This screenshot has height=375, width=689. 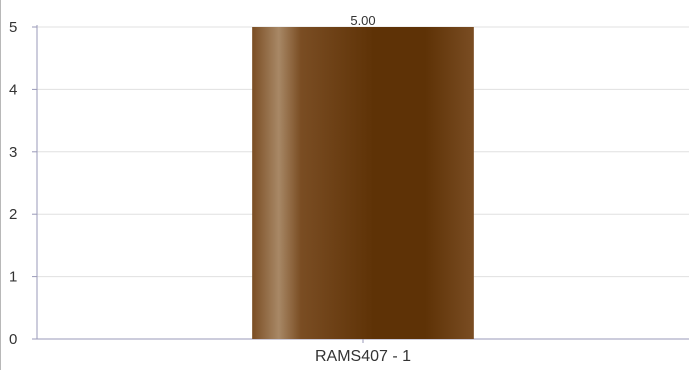 What do you see at coordinates (13, 277) in the screenshot?
I see `y-tick-label-1: 1` at bounding box center [13, 277].